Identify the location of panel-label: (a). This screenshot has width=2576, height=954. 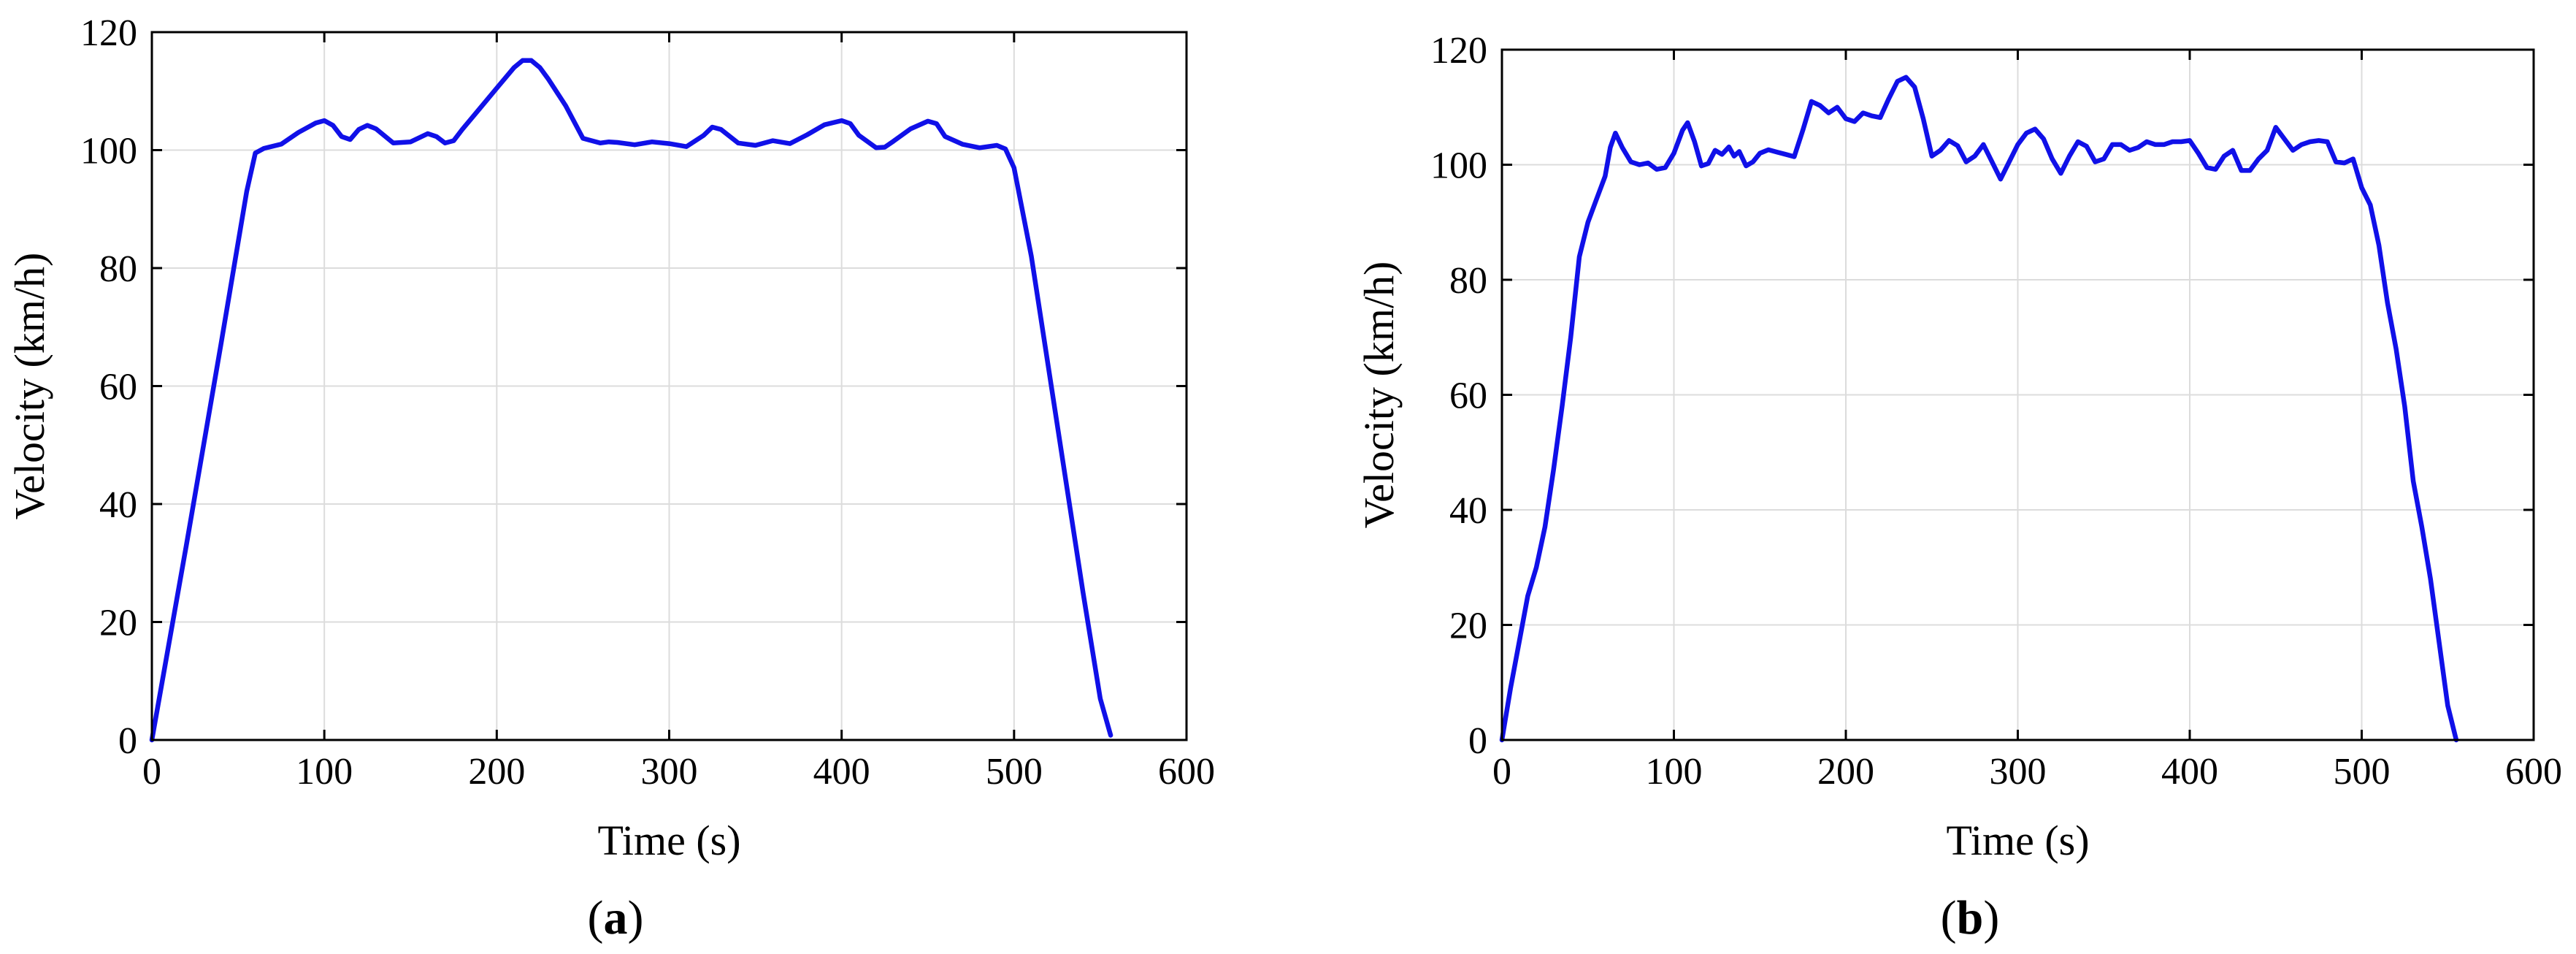
(616, 918).